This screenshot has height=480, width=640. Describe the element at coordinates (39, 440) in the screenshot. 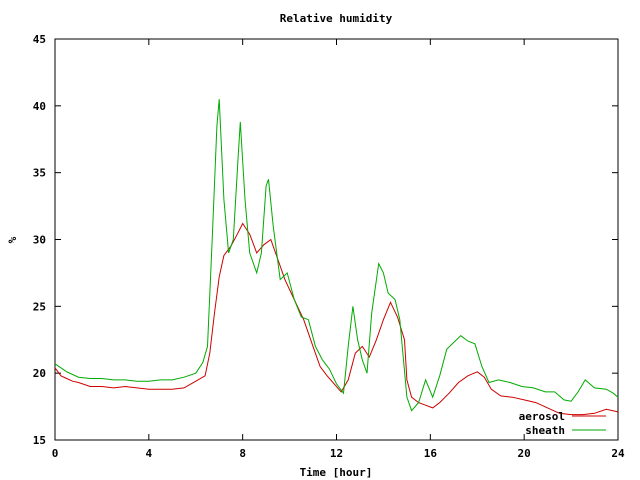

I see `y-tick-label: 15` at that location.